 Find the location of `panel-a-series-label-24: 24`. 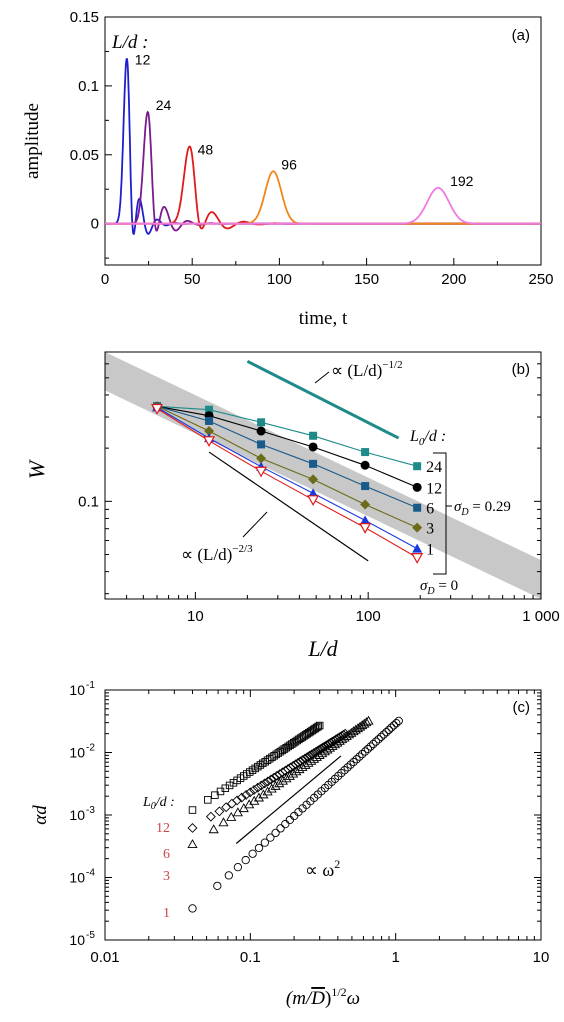

panel-a-series-label-24: 24 is located at coordinates (164, 105).